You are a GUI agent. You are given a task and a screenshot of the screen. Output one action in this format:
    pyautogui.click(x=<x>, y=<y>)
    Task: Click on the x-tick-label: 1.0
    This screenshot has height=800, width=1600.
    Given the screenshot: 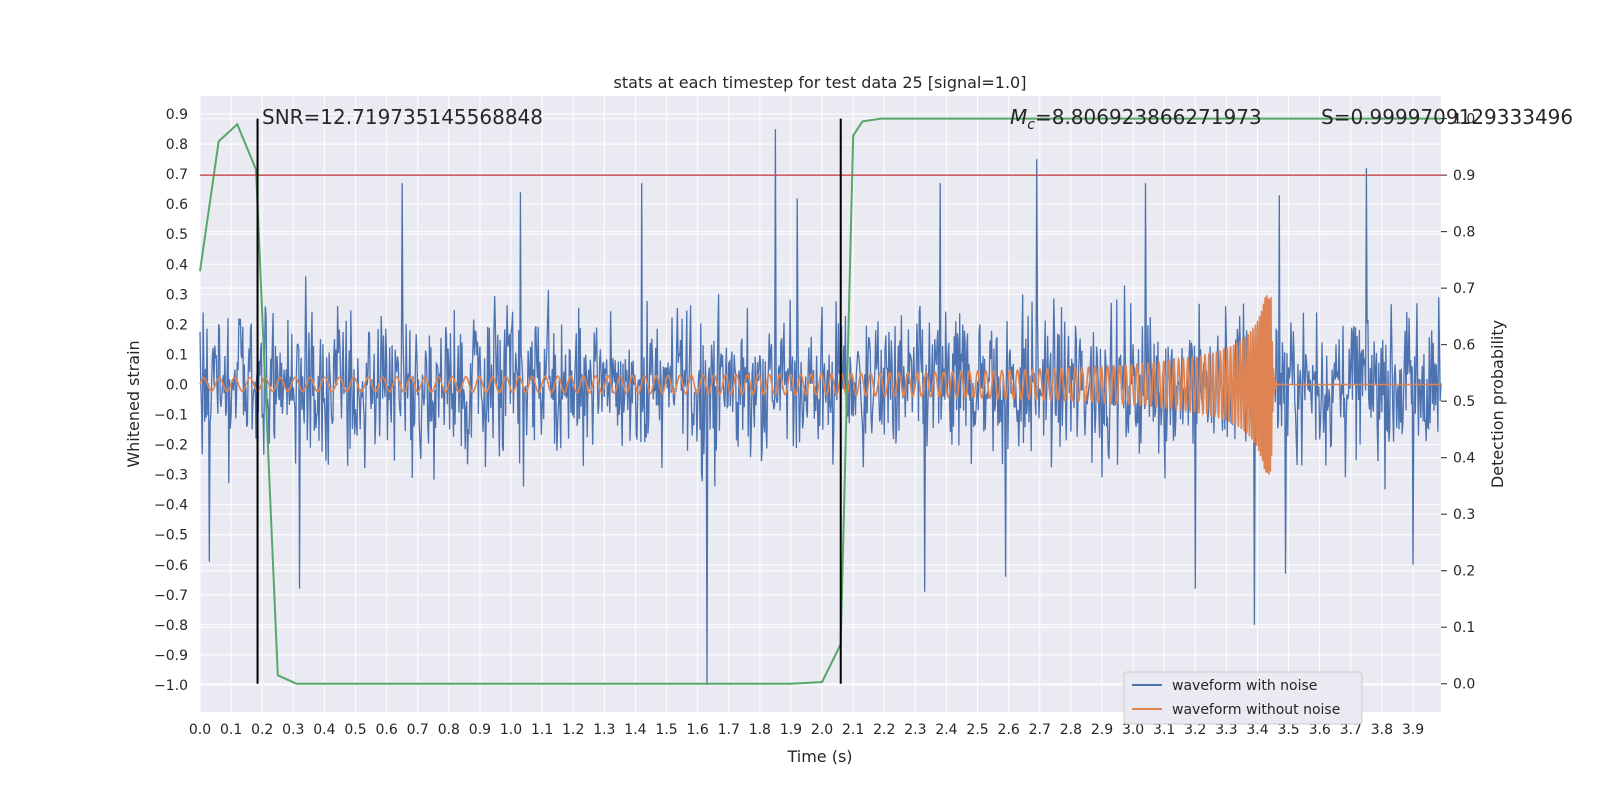 What is the action you would take?
    pyautogui.click(x=511, y=730)
    